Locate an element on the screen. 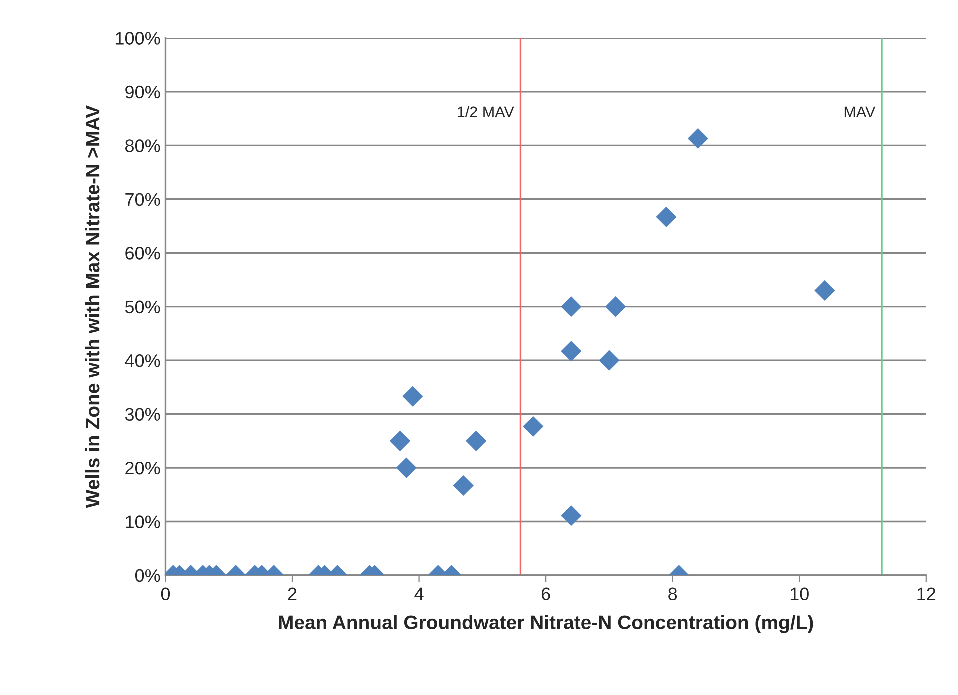 The width and height of the screenshot is (958, 695). y-tick-label: 60% is located at coordinates (143, 253).